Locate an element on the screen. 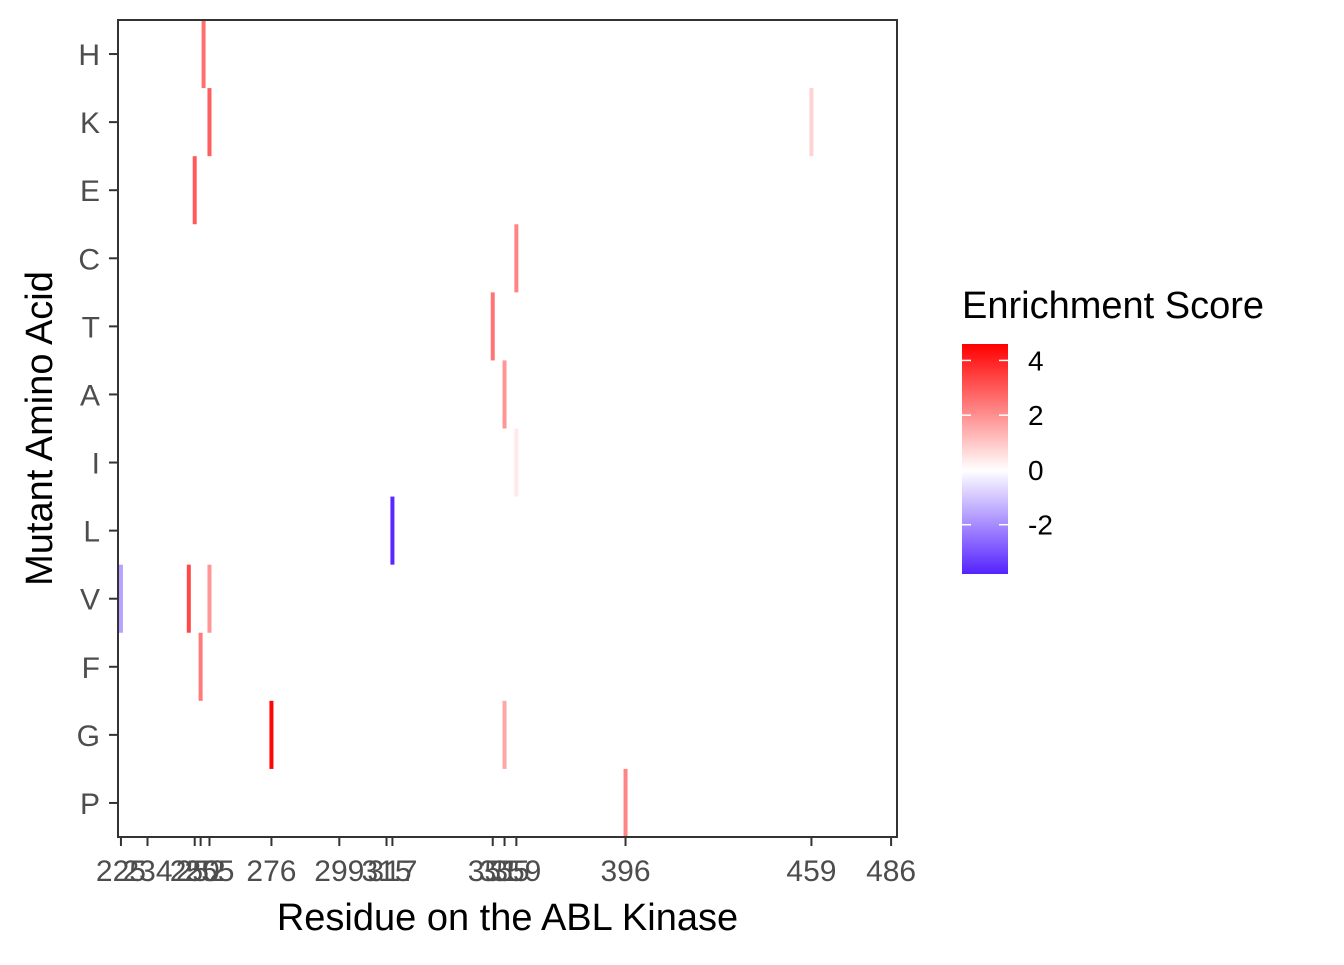 The width and height of the screenshot is (1344, 965). x-tick-label-396: 396 is located at coordinates (625, 871).